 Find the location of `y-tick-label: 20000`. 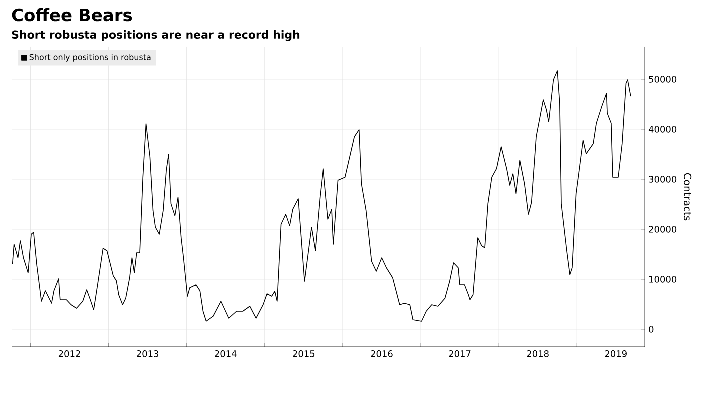

y-tick-label: 20000 is located at coordinates (663, 229).